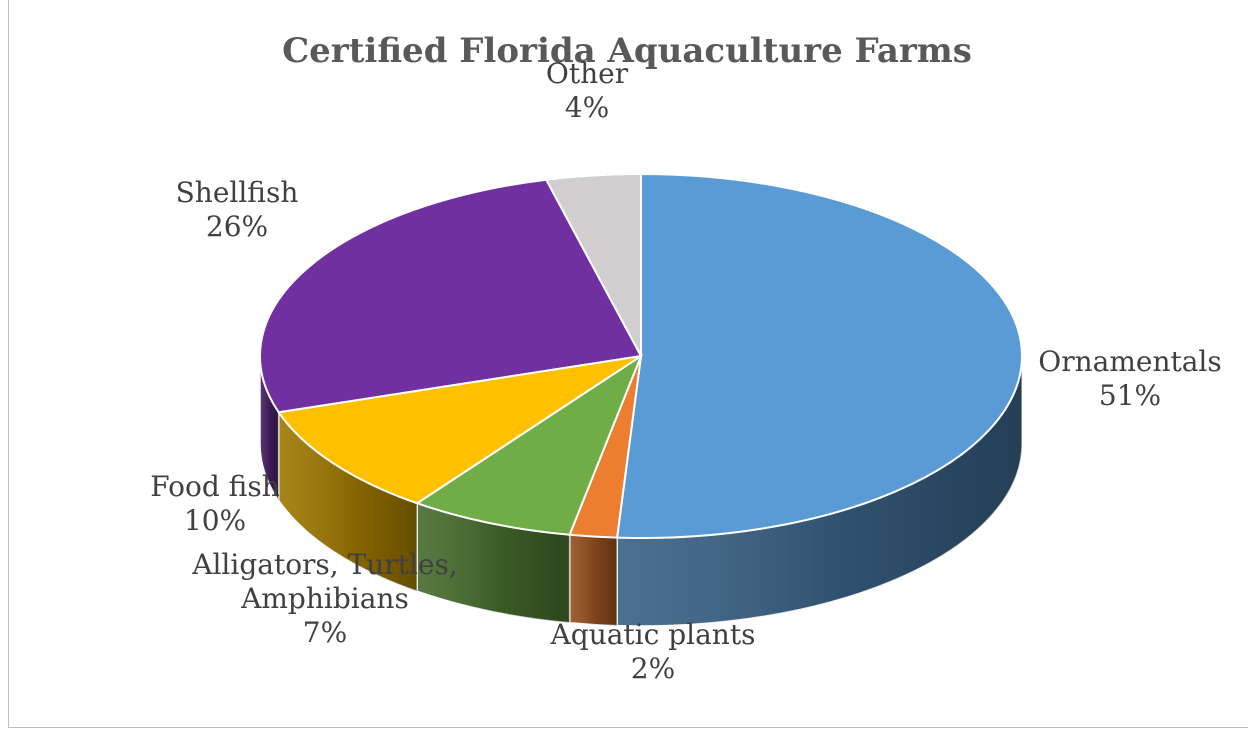 This screenshot has width=1250, height=730. What do you see at coordinates (653, 651) in the screenshot?
I see `slice-label-aquatic-plants: Aquatic plants 2%` at bounding box center [653, 651].